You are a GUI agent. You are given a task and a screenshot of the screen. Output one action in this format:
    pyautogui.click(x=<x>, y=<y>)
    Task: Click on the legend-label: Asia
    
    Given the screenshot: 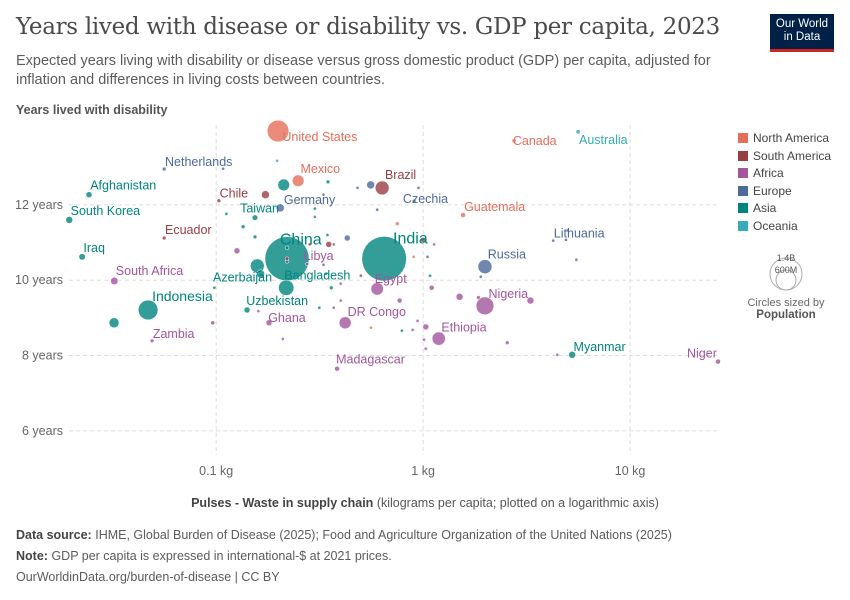 What is the action you would take?
    pyautogui.click(x=765, y=208)
    